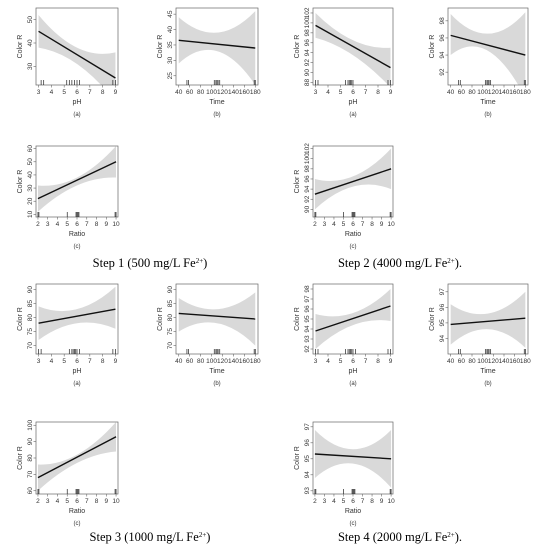  I want to click on x-tick-label: 160, so click(244, 92).